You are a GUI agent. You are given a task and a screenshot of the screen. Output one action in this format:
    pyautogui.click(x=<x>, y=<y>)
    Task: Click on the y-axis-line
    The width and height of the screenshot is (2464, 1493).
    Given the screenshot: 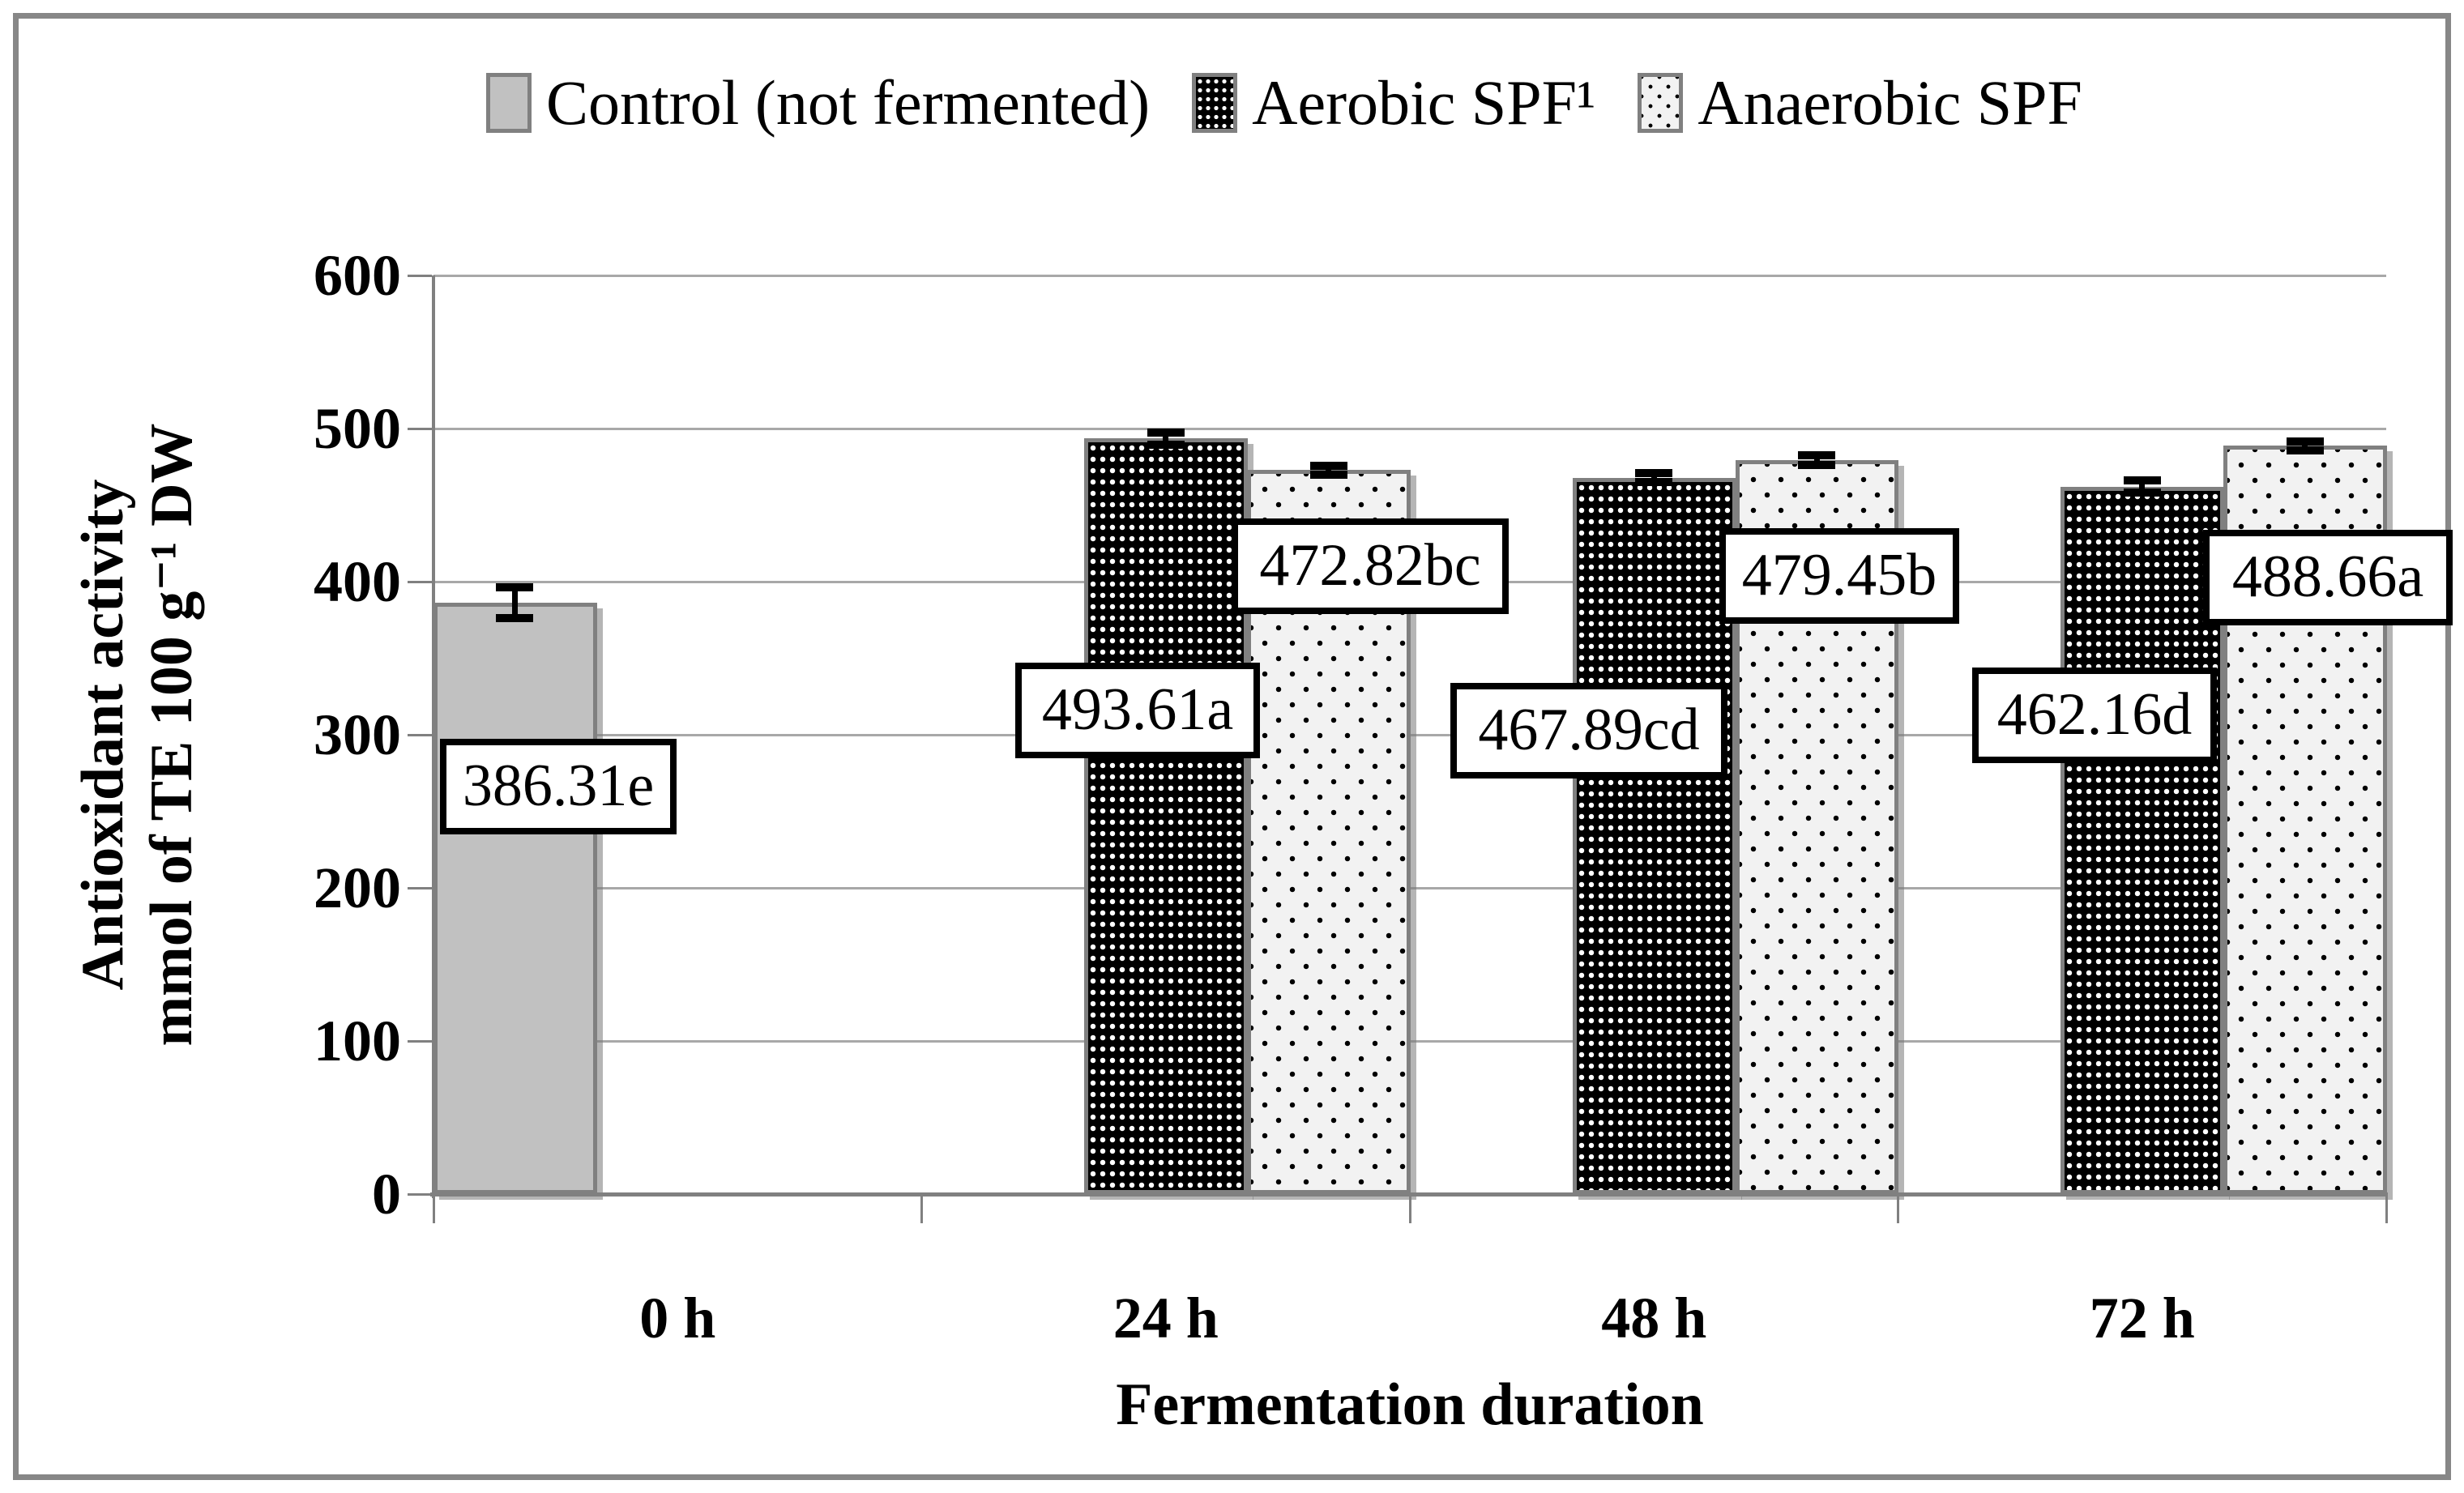 What is the action you would take?
    pyautogui.click(x=433, y=736)
    